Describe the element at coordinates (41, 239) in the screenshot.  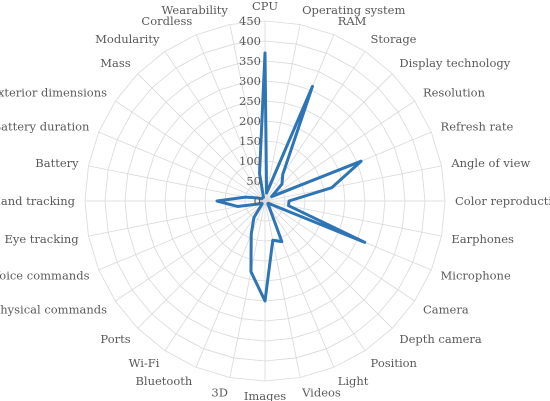
I see `category-label: Eye tracking` at that location.